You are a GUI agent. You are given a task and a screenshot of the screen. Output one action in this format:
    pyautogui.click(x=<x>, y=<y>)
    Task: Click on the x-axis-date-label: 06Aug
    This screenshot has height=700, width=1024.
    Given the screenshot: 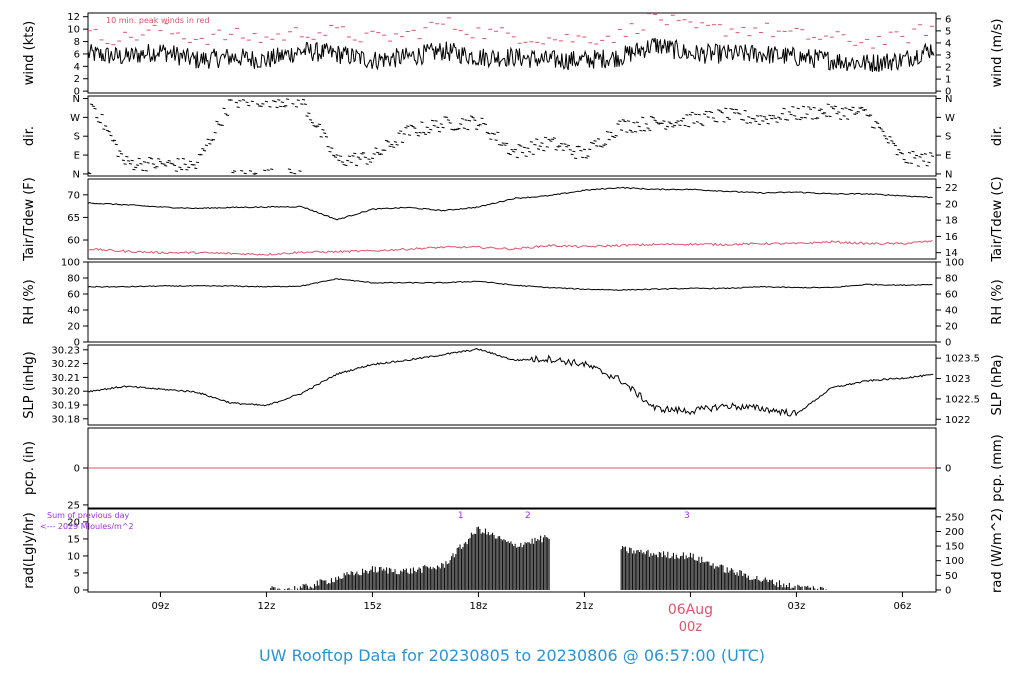 What is the action you would take?
    pyautogui.click(x=690, y=610)
    